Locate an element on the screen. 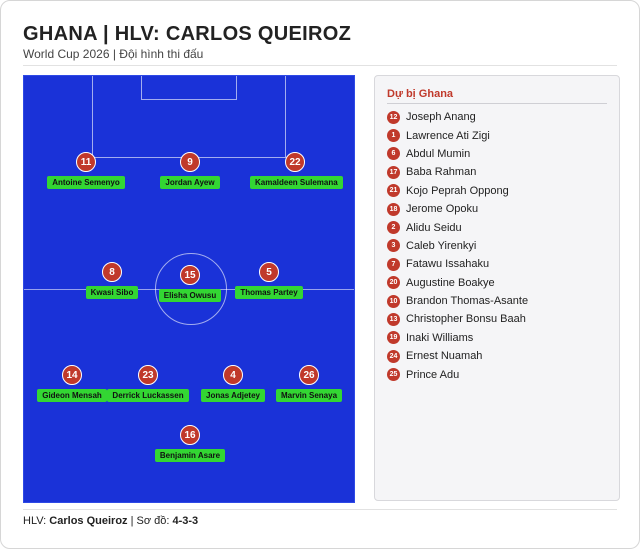 The height and width of the screenshot is (549, 640). bench-player: 17 Baba Rahman is located at coordinates (457, 172).